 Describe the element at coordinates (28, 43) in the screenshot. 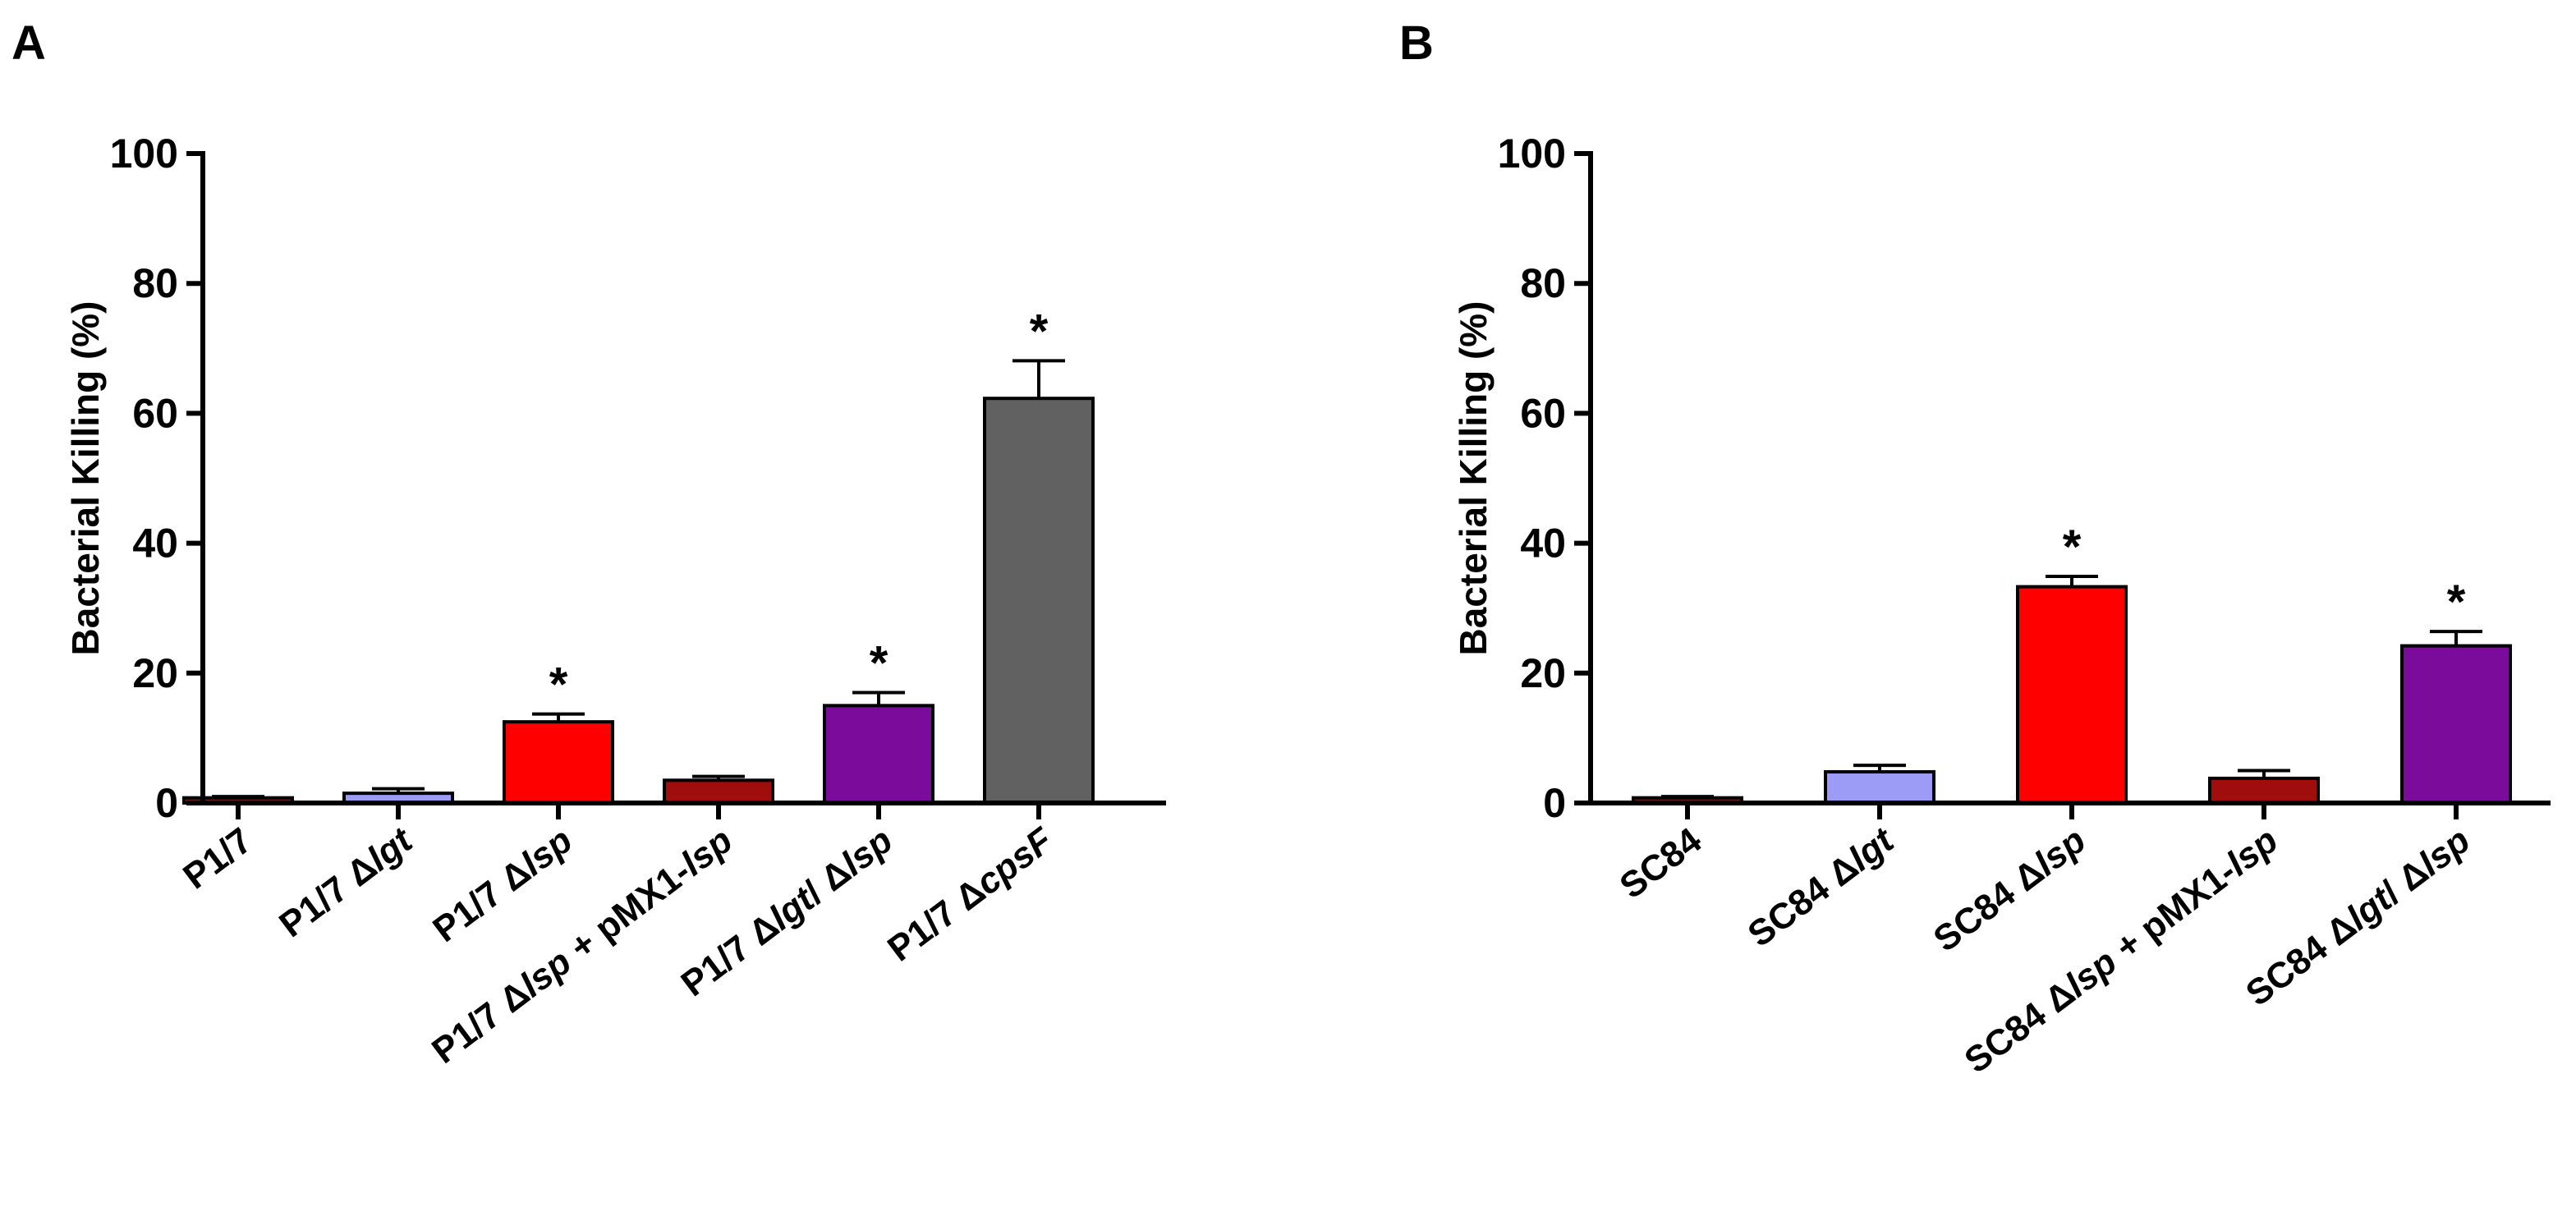

I see `panel-letter: A` at that location.